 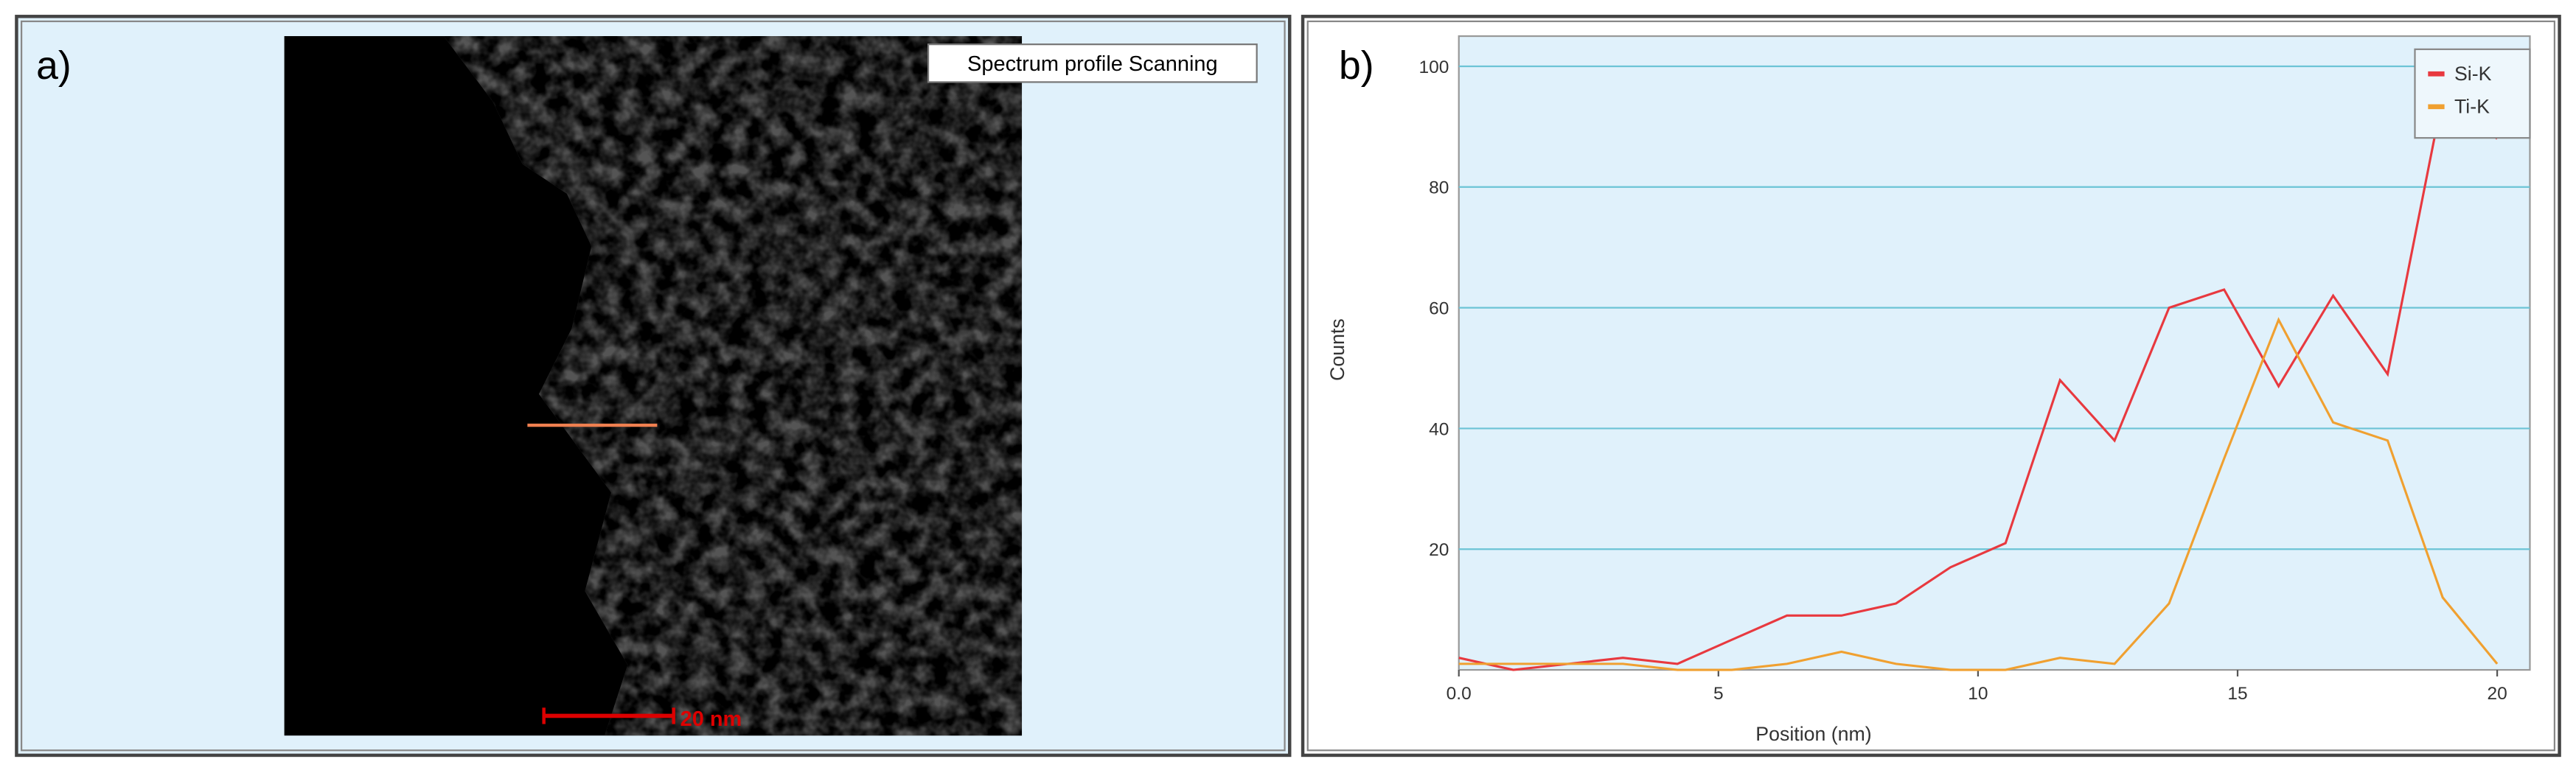 What do you see at coordinates (1813, 734) in the screenshot?
I see `x-axis-label: Position (nm)` at bounding box center [1813, 734].